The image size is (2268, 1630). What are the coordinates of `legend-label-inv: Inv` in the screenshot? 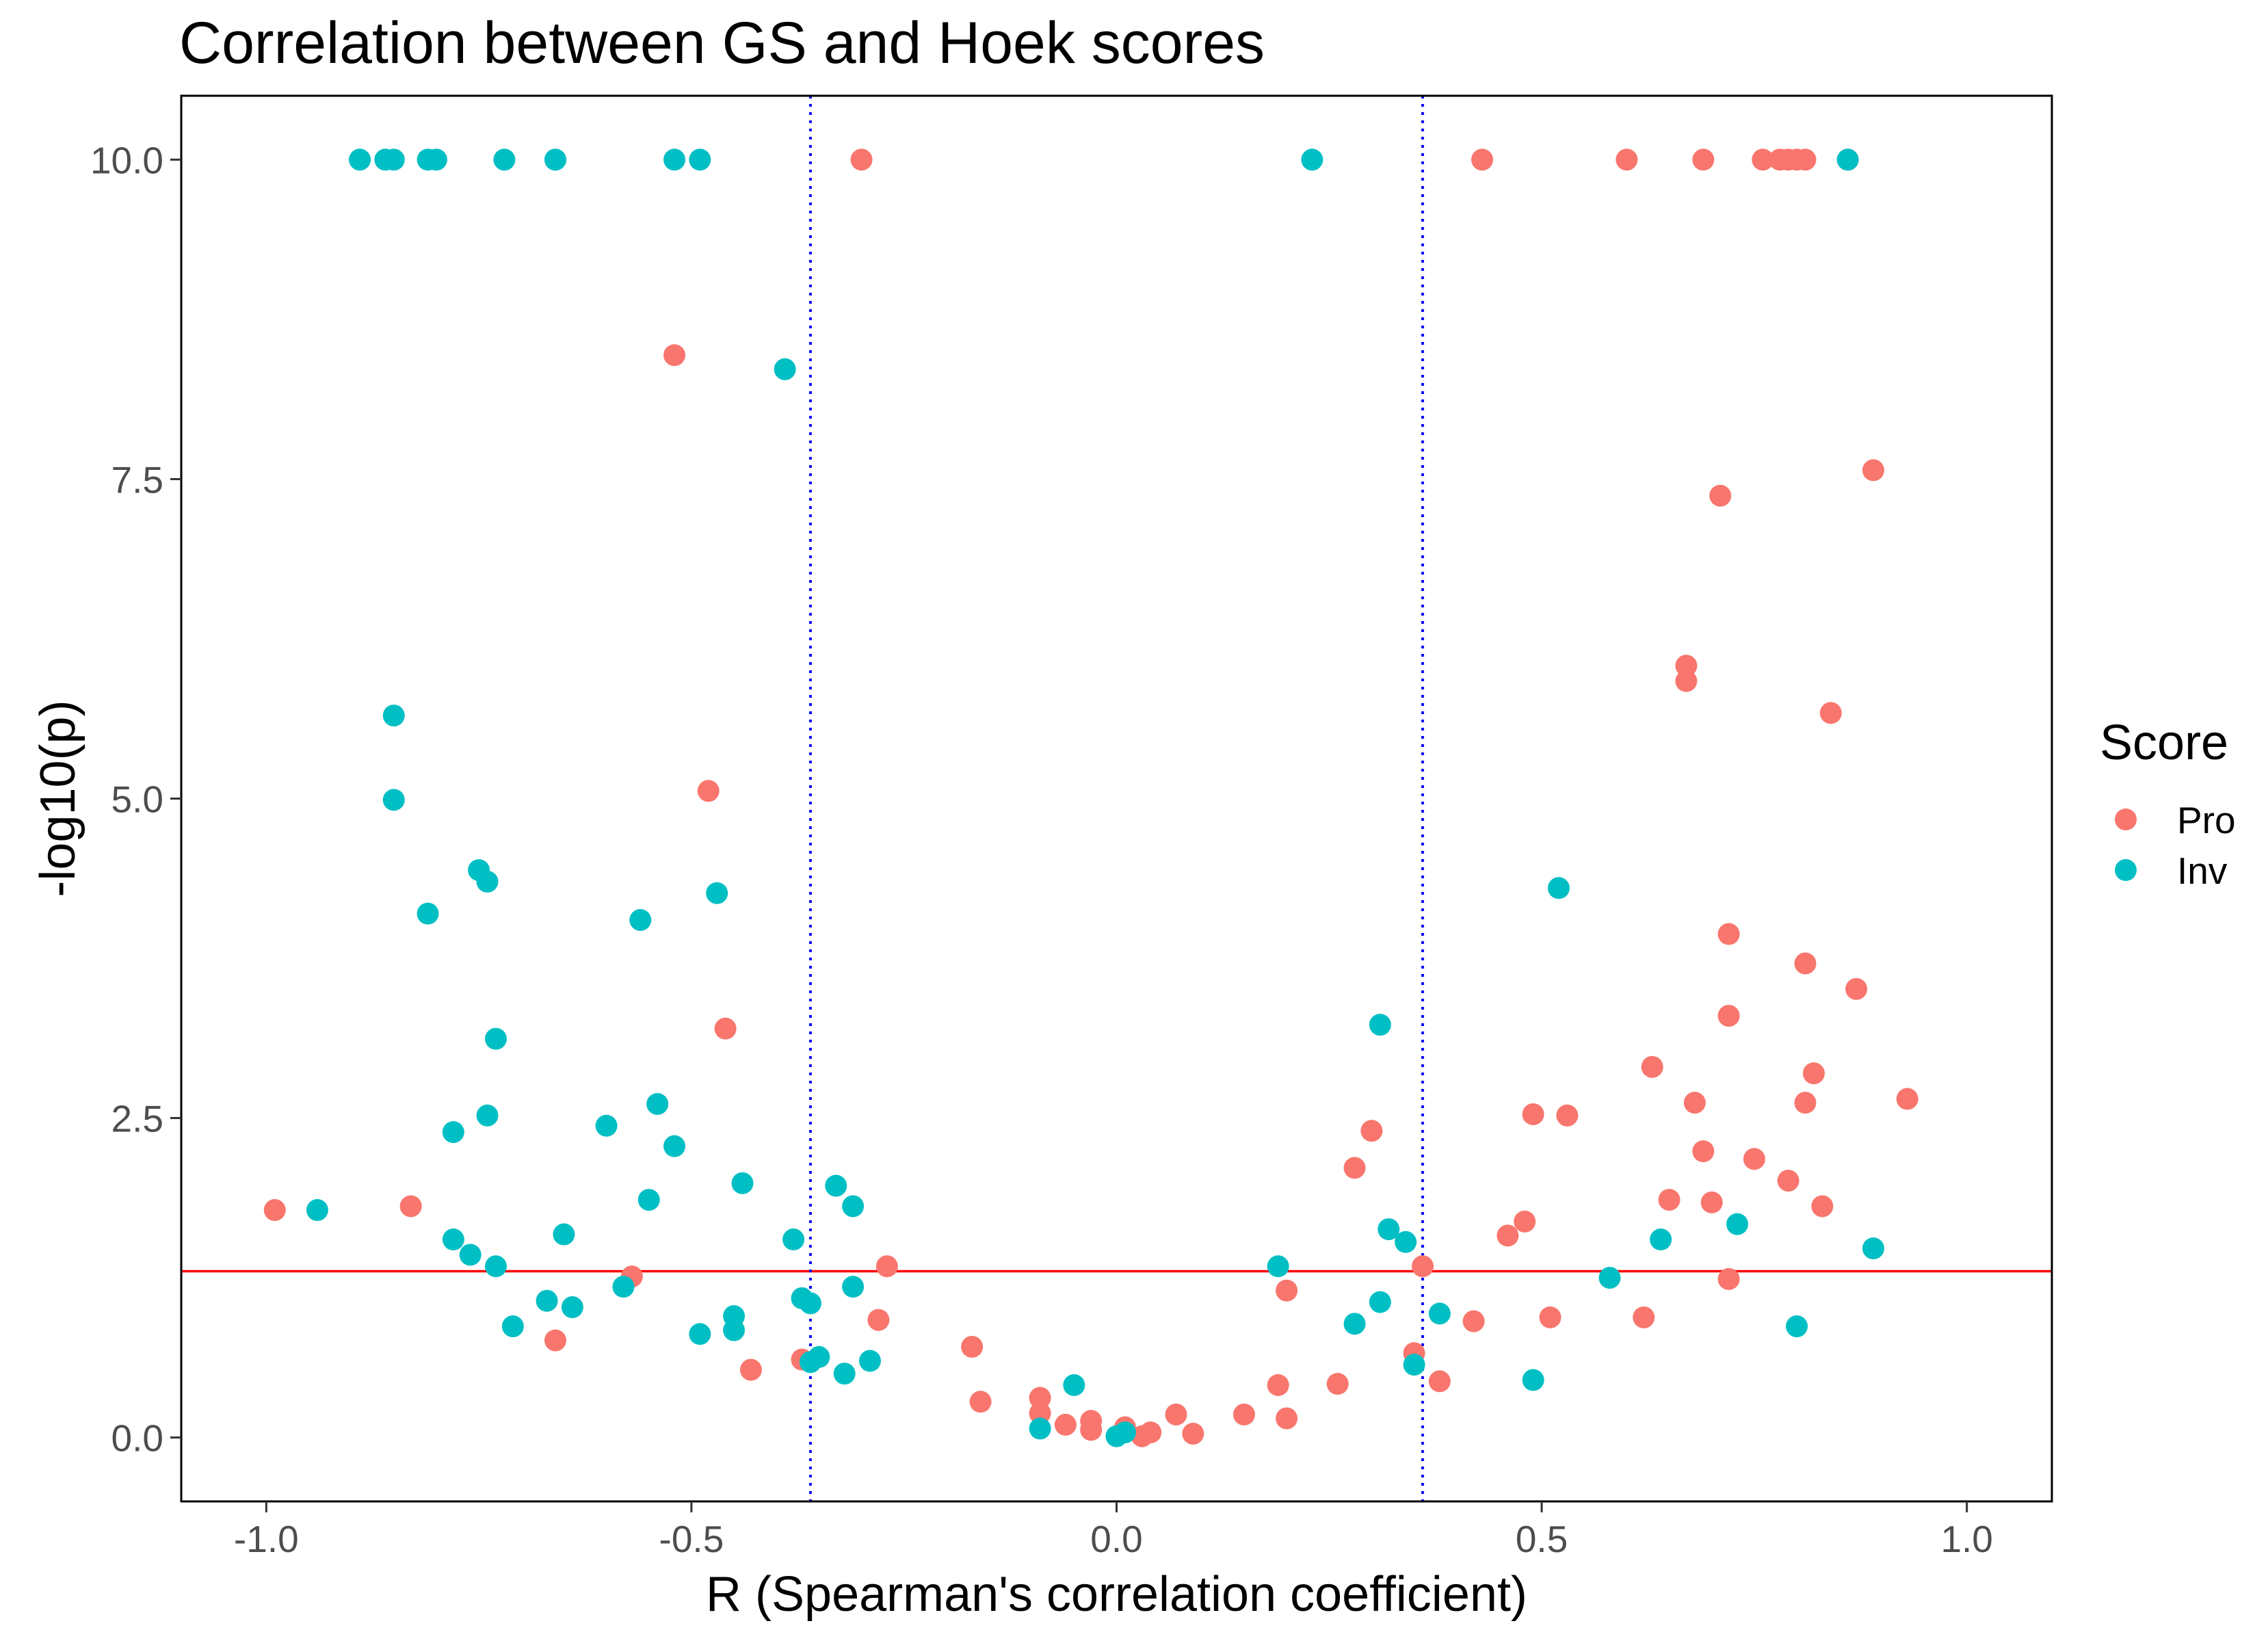 It's located at (2202, 871).